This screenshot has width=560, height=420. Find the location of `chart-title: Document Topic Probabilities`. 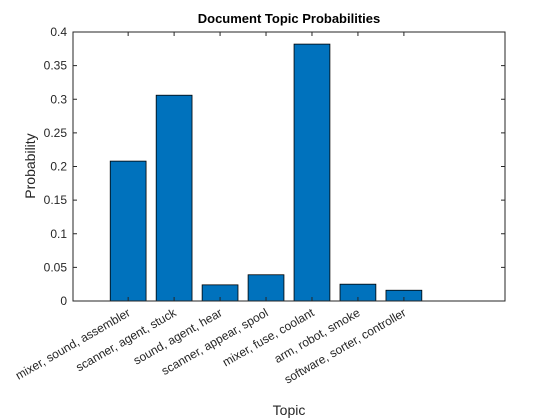

chart-title: Document Topic Probabilities is located at coordinates (289, 18).